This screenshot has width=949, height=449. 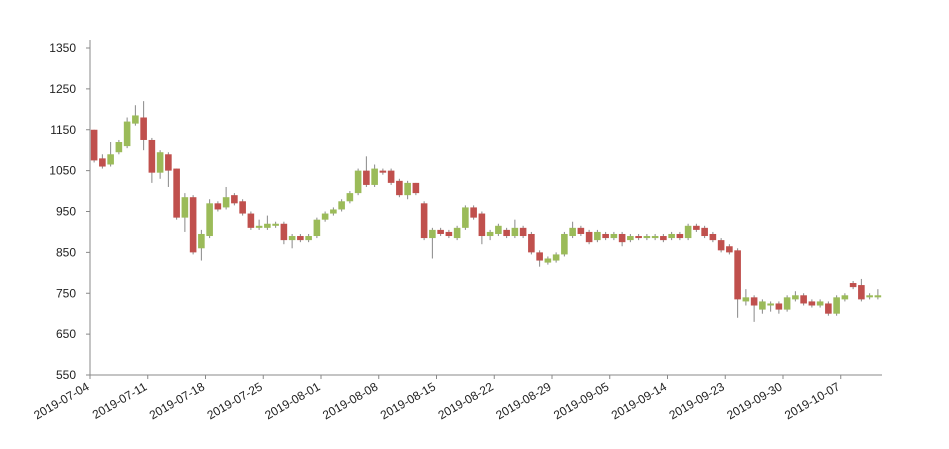 What do you see at coordinates (66, 334) in the screenshot?
I see `y-tick-label: 650` at bounding box center [66, 334].